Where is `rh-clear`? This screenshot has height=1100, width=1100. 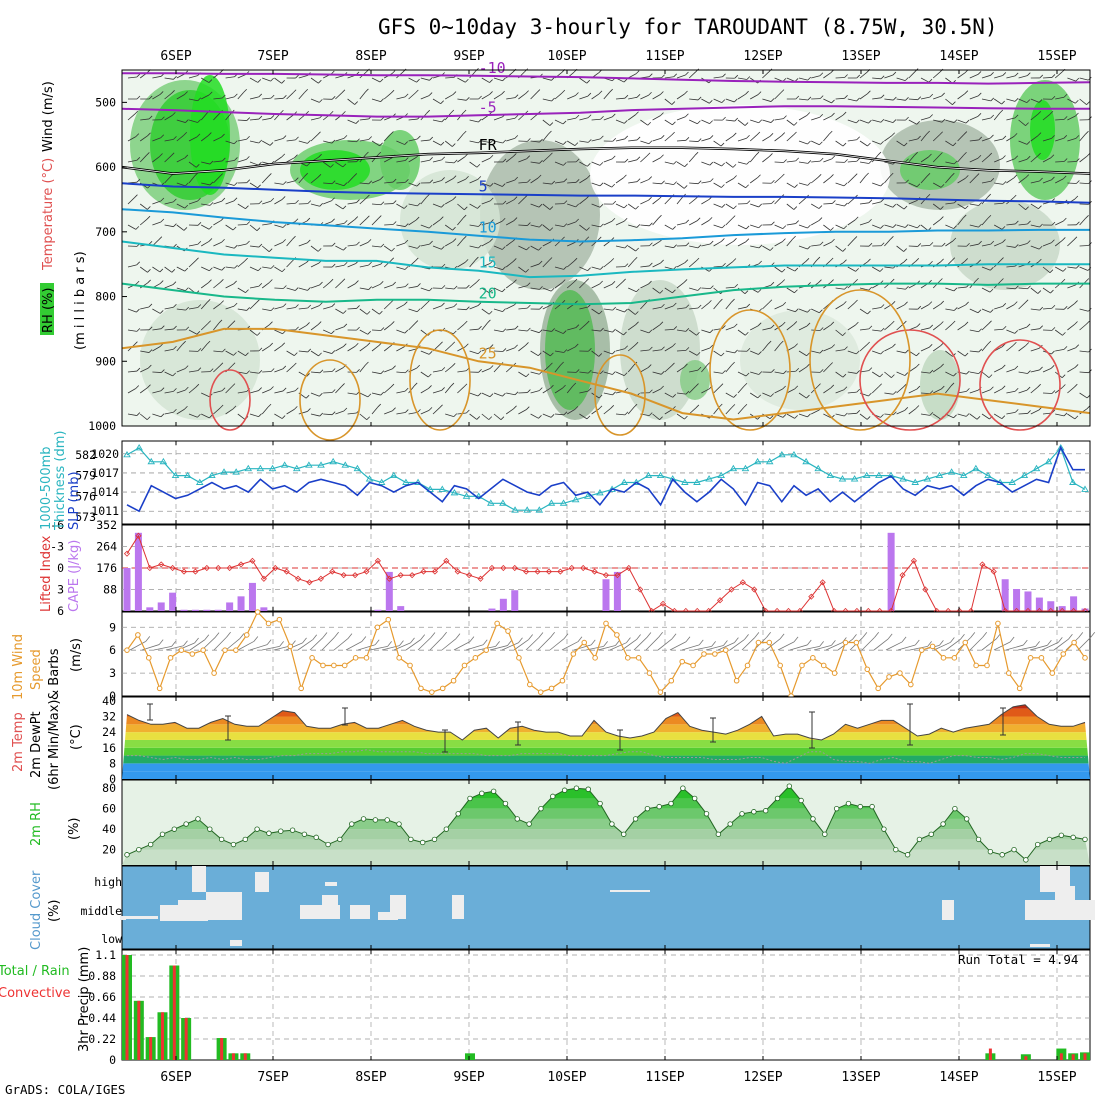 rh-clear is located at coordinates (740, 175).